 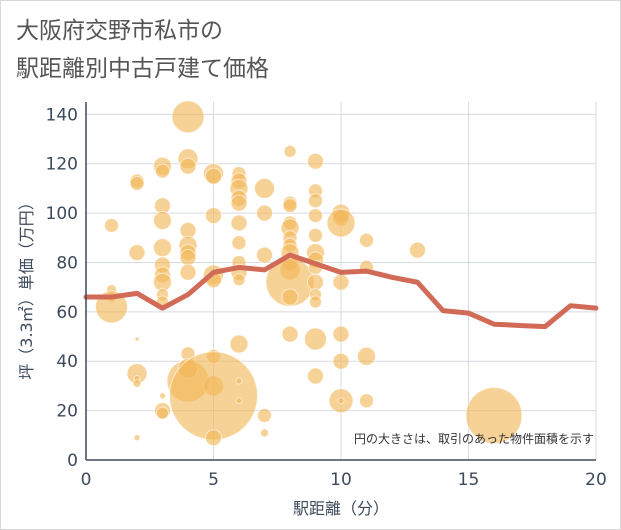 I want to click on y-tick-label: 100, so click(x=62, y=214).